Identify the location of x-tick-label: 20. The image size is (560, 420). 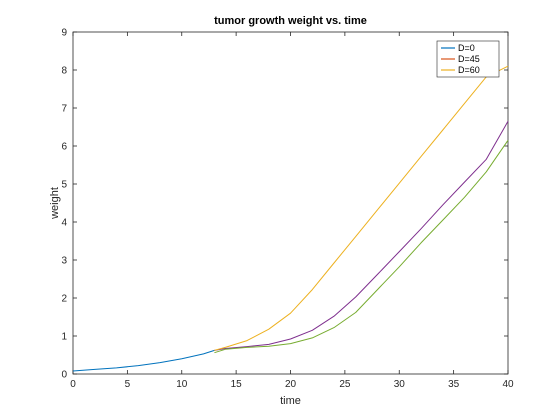
(291, 384).